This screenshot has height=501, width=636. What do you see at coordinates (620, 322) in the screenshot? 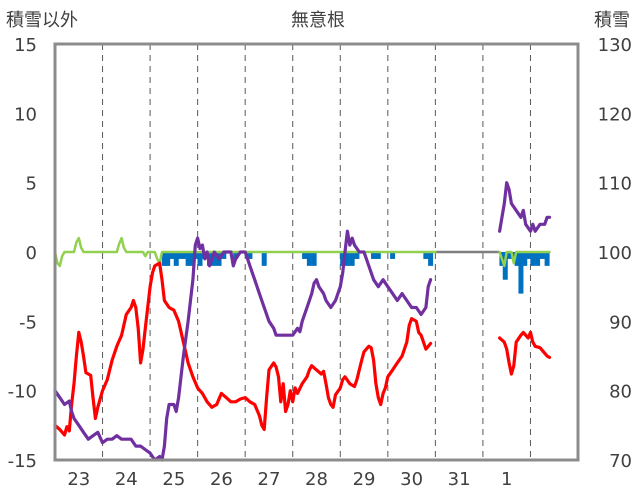
I see `right-tick-4: 90` at bounding box center [620, 322].